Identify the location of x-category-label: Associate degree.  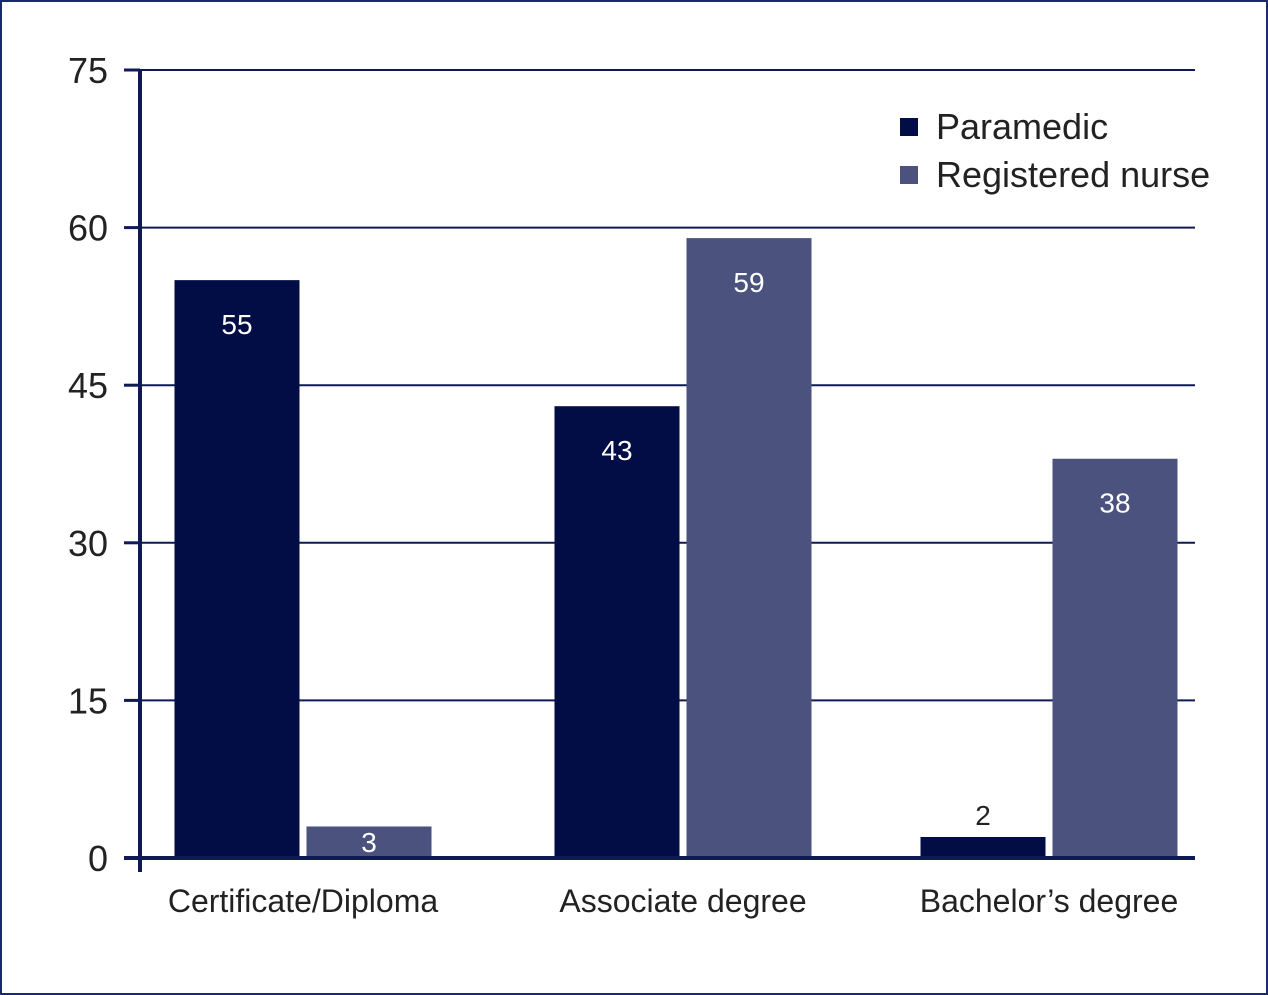
(682, 901).